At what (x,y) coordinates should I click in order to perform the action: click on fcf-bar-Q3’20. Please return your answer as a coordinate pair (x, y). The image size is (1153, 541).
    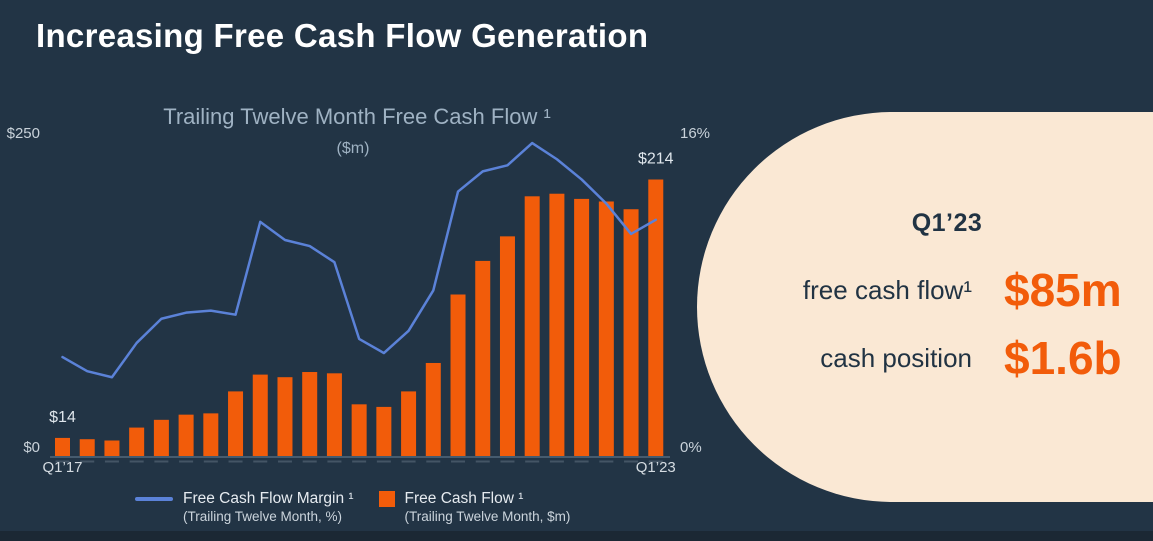
    Looking at the image, I should click on (409, 423).